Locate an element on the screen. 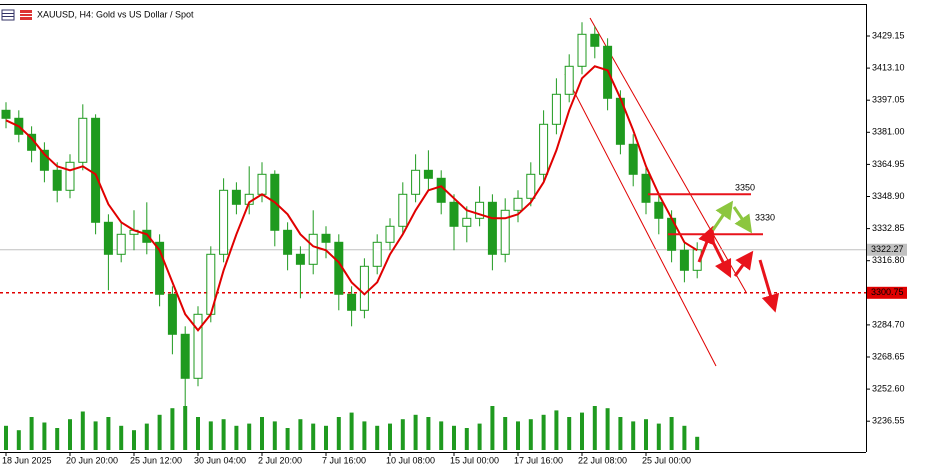  x-tick-label: 10 Jul 08:00 is located at coordinates (410, 460).